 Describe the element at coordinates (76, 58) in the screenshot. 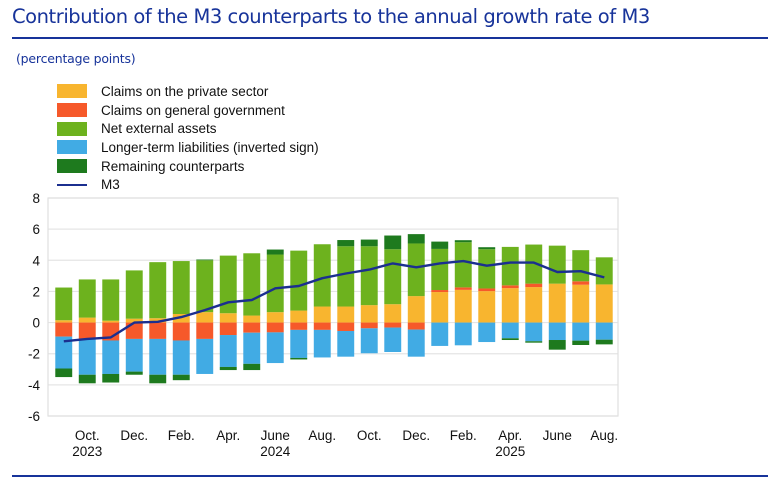

I see `chart-subtitle: (percentage points)` at that location.